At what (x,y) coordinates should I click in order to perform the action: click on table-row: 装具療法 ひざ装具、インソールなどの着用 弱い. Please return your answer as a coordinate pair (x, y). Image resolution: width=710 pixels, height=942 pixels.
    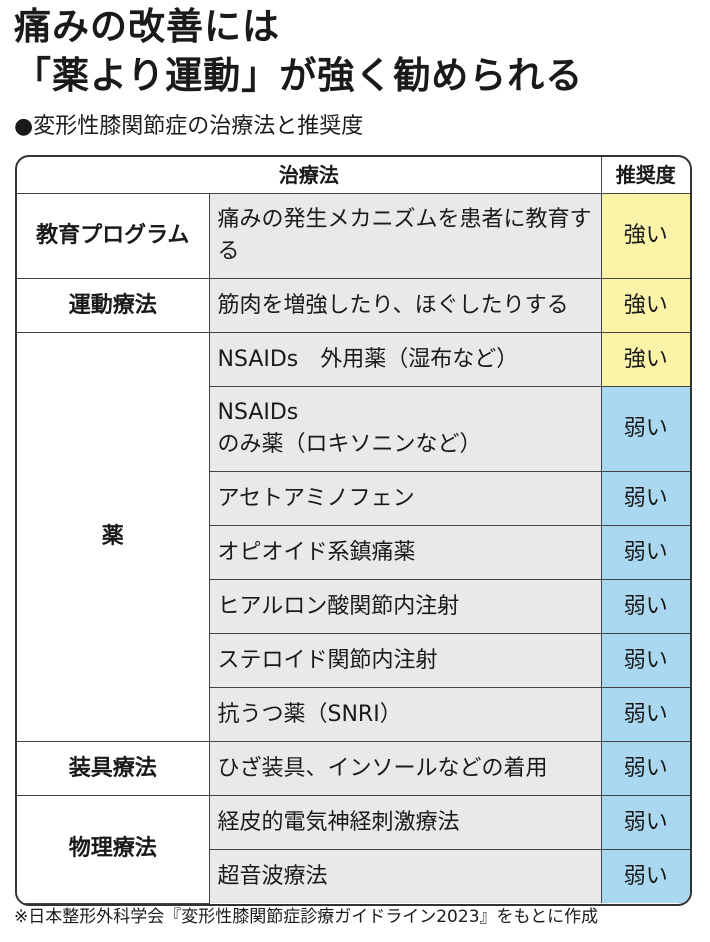
    Looking at the image, I should click on (353, 768).